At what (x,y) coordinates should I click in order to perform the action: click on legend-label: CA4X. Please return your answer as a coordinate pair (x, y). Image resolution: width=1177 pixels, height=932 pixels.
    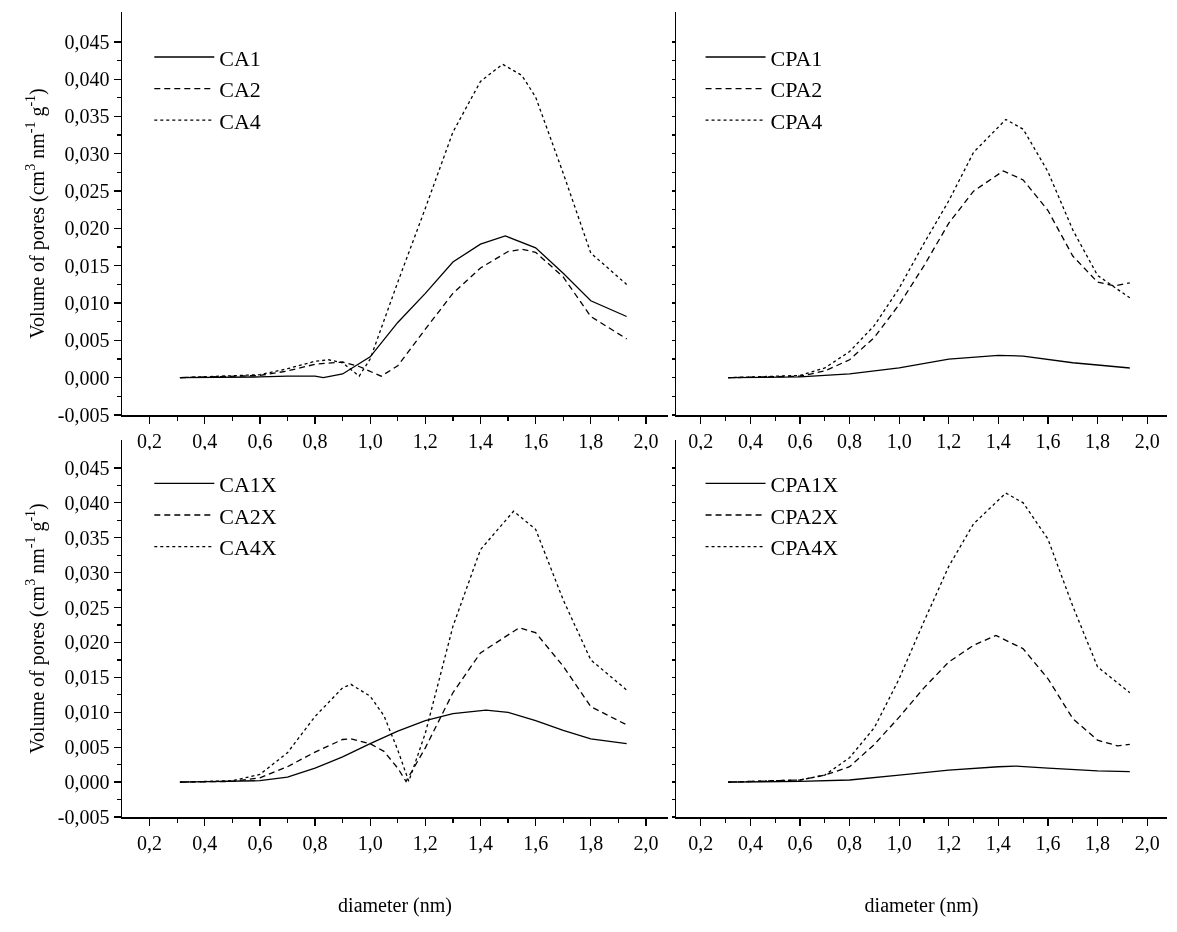
    Looking at the image, I should click on (248, 548).